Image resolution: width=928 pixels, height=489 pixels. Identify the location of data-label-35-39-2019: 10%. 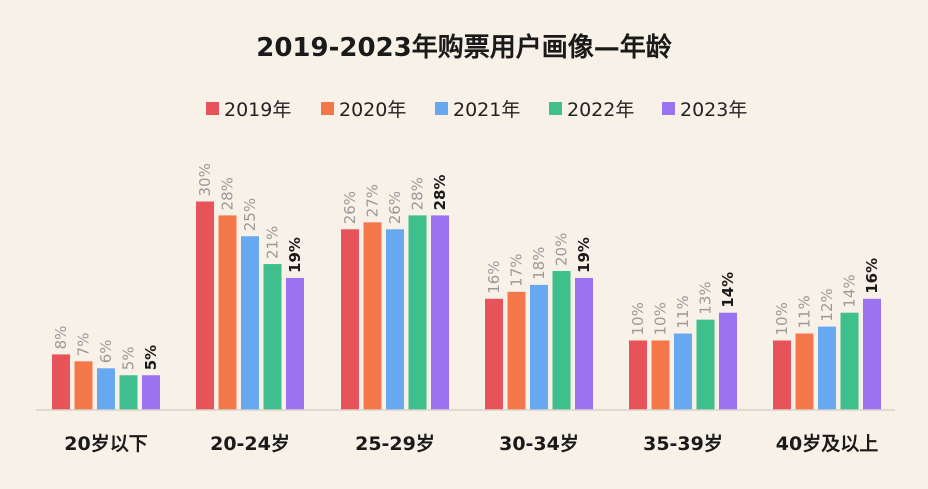
(638, 318).